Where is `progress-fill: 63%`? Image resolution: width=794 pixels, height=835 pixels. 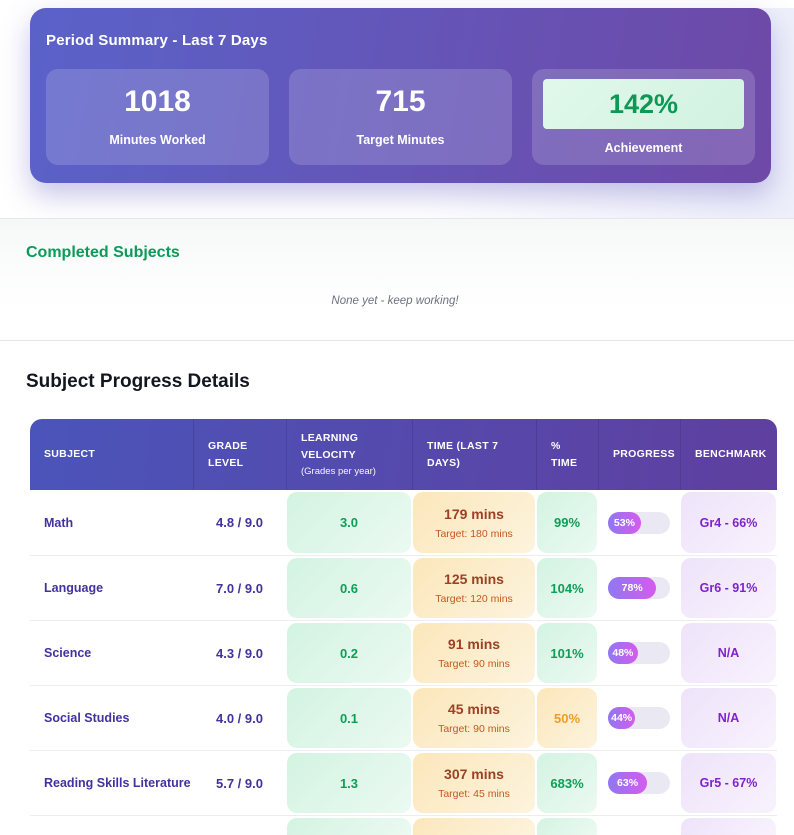
progress-fill: 63% is located at coordinates (628, 783).